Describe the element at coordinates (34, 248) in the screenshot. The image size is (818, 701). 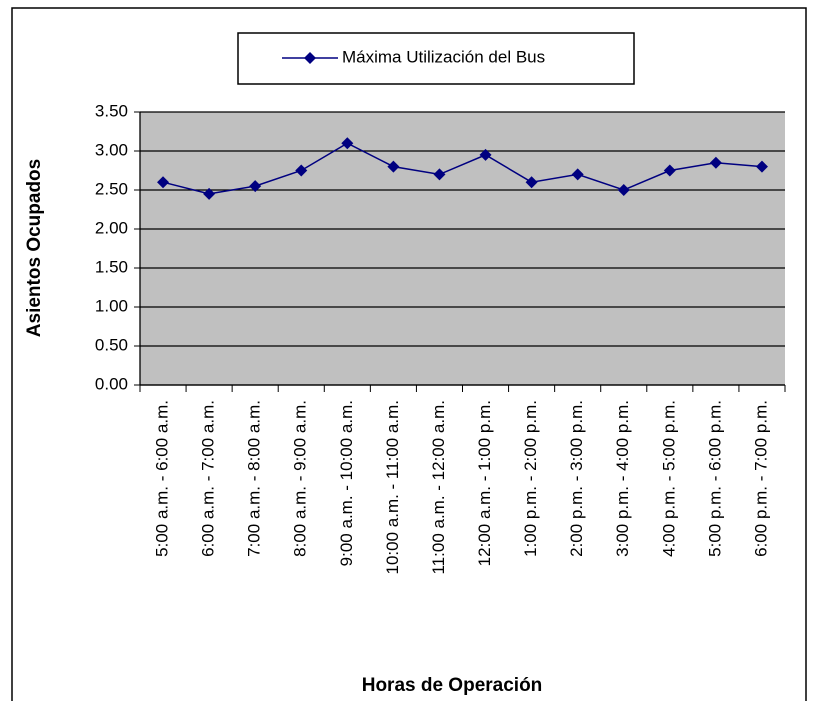
I see `y-axis-title: Asientos Ocupados` at that location.